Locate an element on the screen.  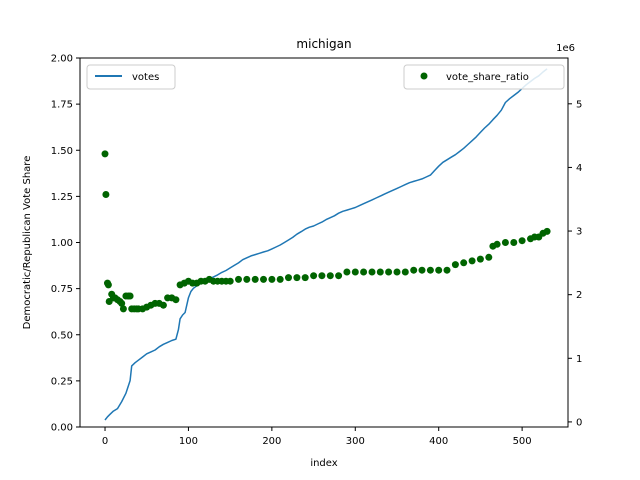
y-tick-label: 1.25 is located at coordinates (62, 197).